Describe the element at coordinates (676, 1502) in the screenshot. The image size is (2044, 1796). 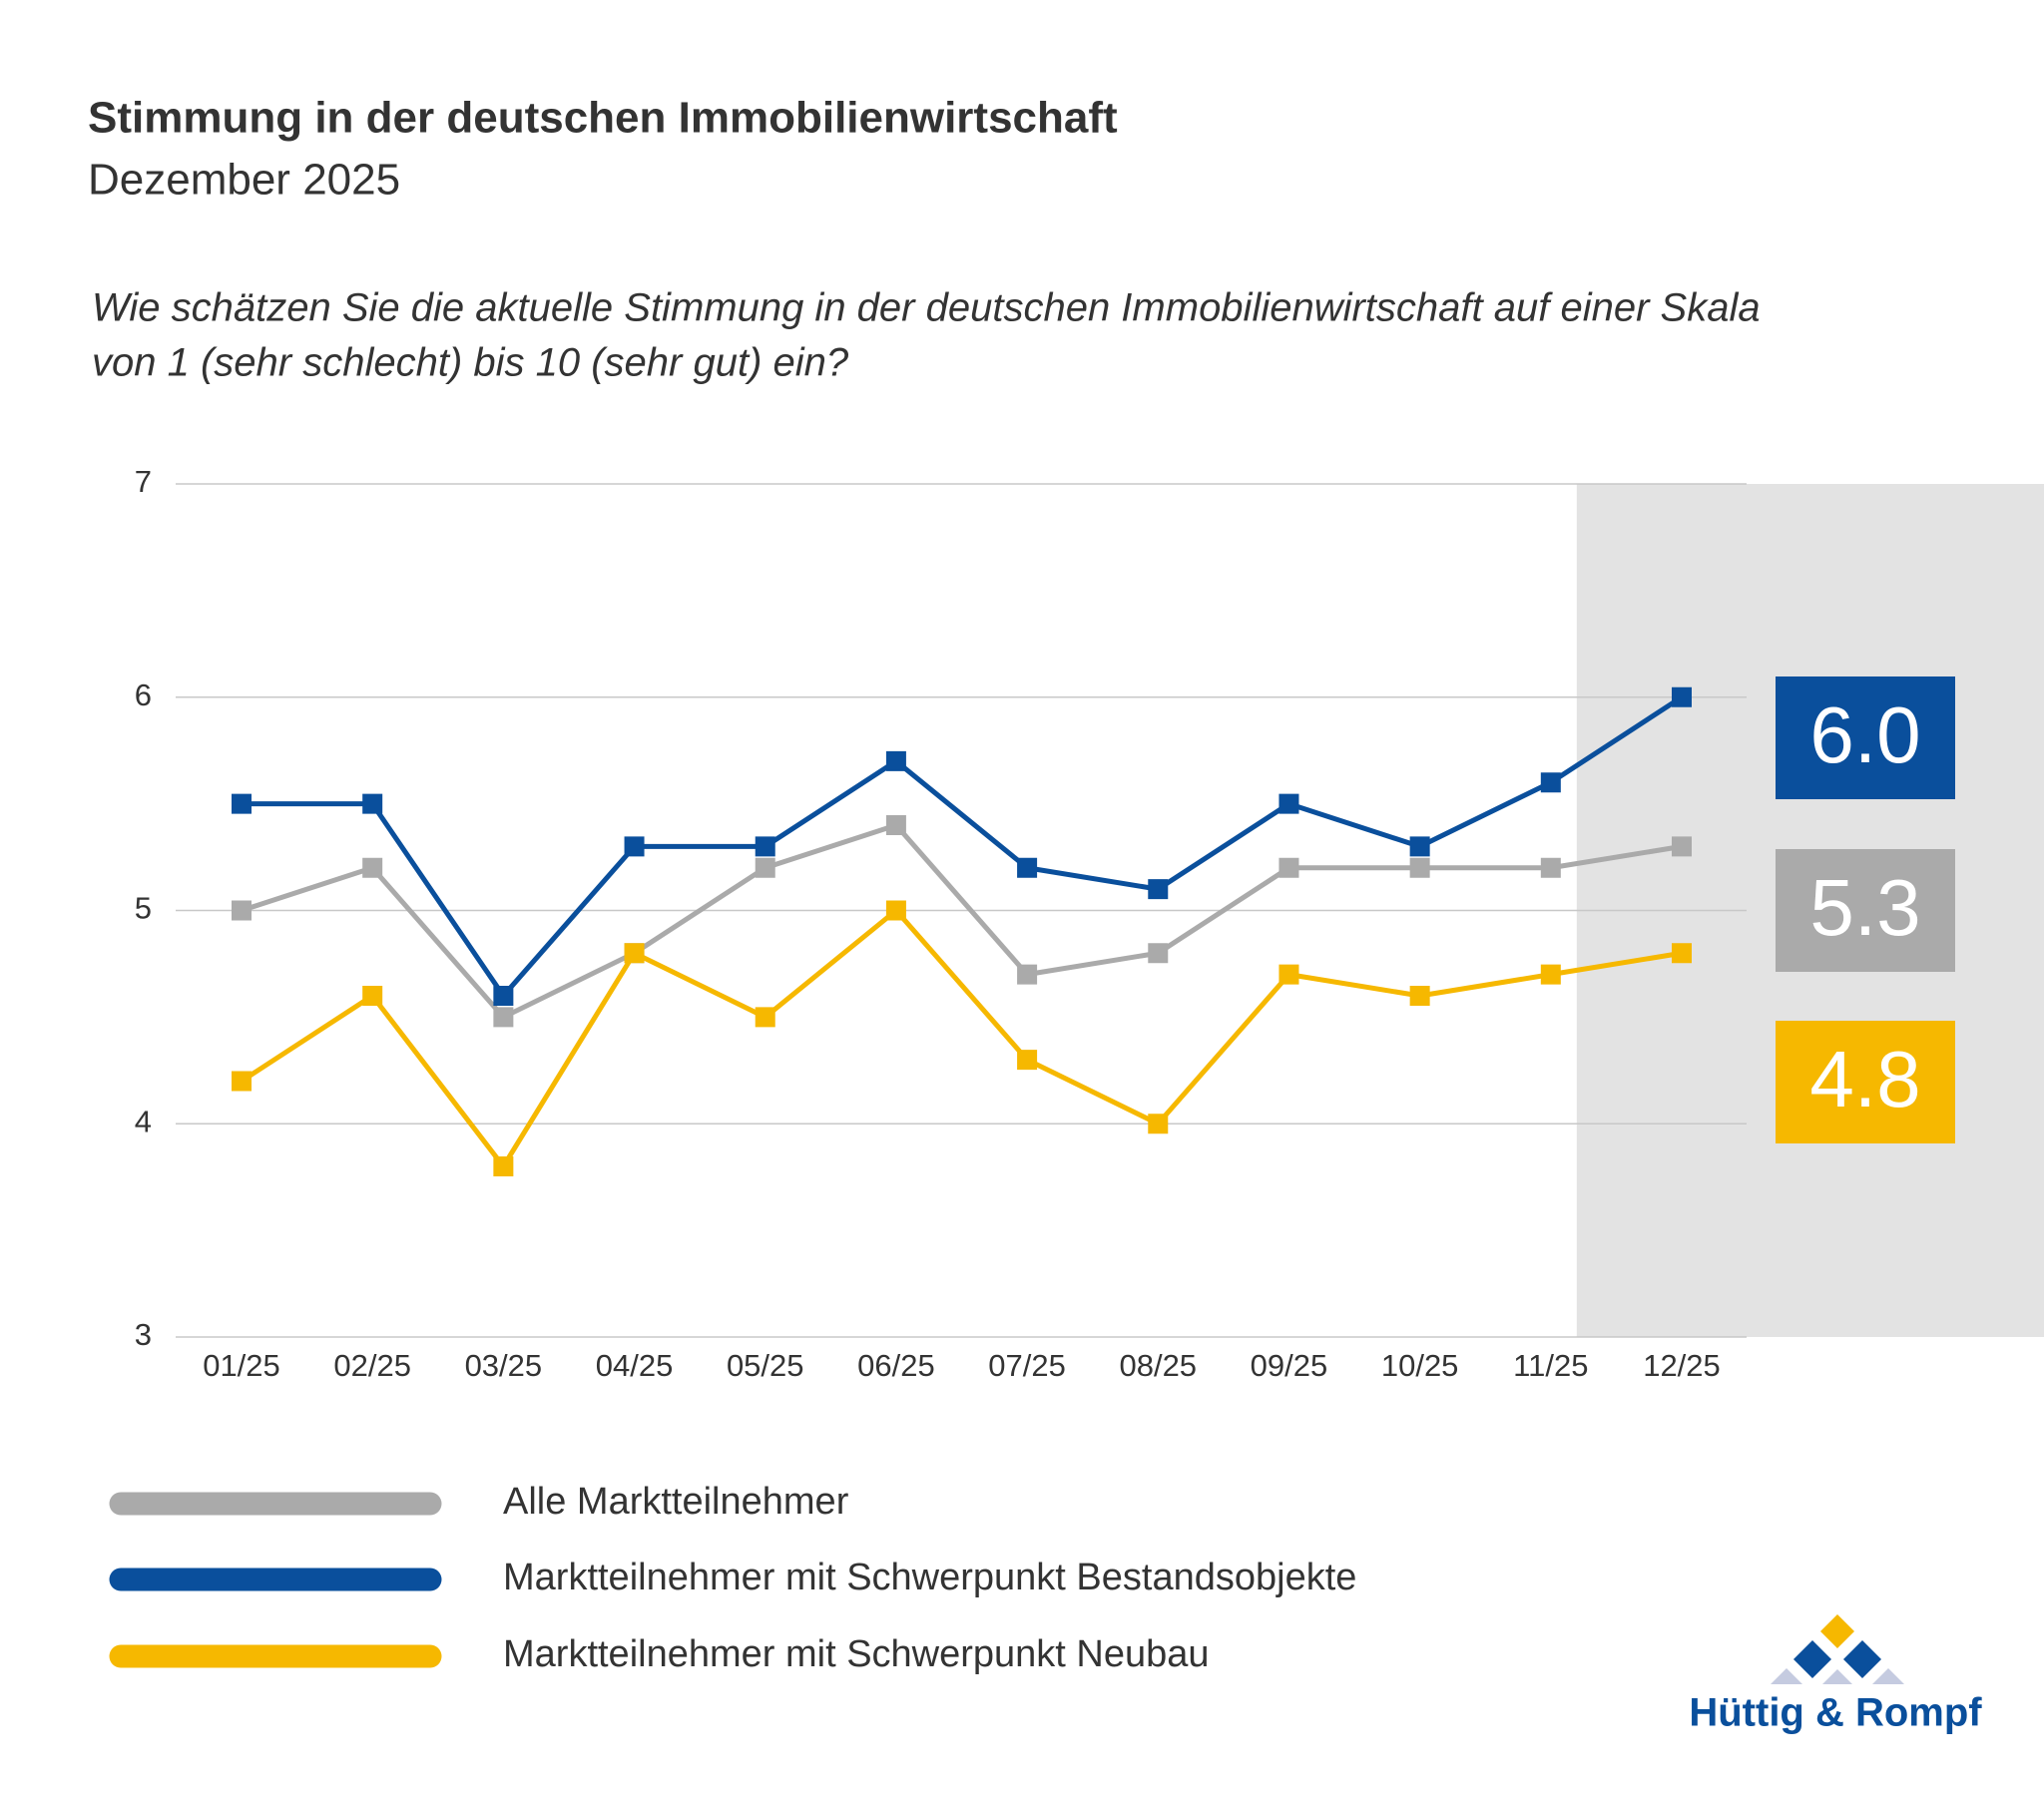
I see `legend-label: Alle Marktteilnehmer` at that location.